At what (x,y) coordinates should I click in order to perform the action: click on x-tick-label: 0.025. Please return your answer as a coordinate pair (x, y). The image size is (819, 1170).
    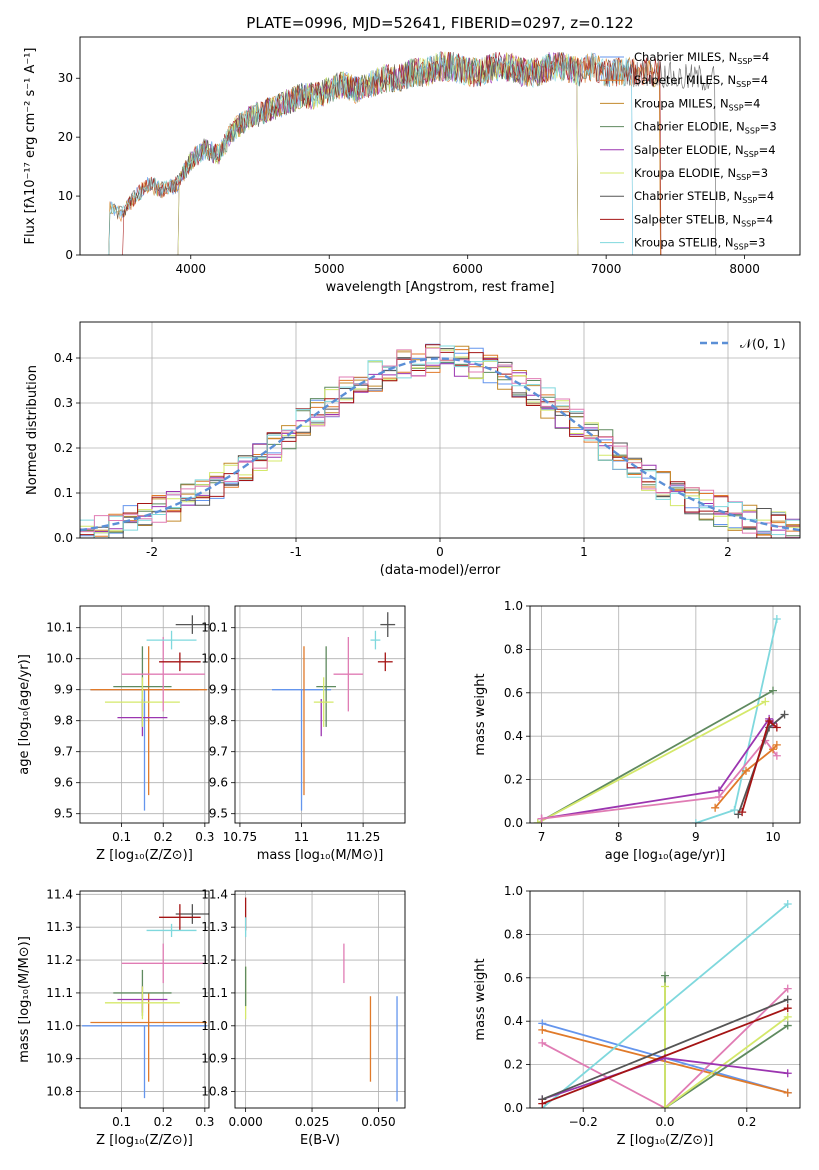
    Looking at the image, I should click on (312, 1122).